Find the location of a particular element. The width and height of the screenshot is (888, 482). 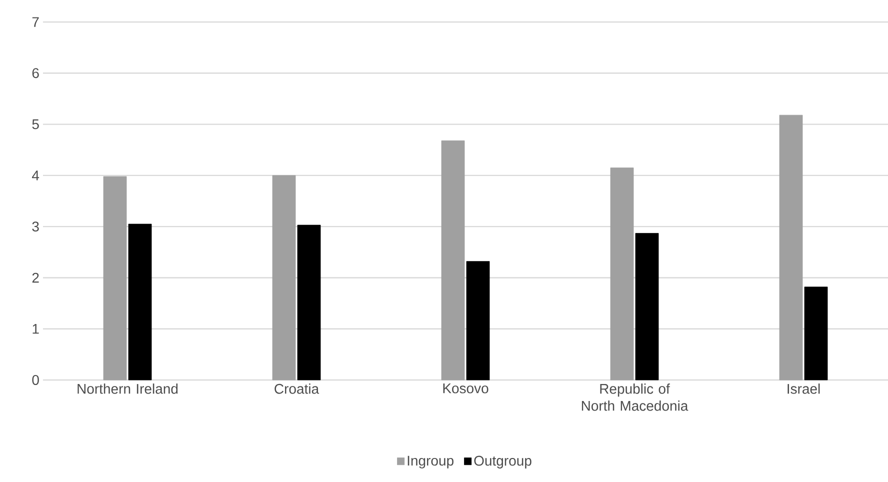

x-tick-label: Israel is located at coordinates (804, 389).